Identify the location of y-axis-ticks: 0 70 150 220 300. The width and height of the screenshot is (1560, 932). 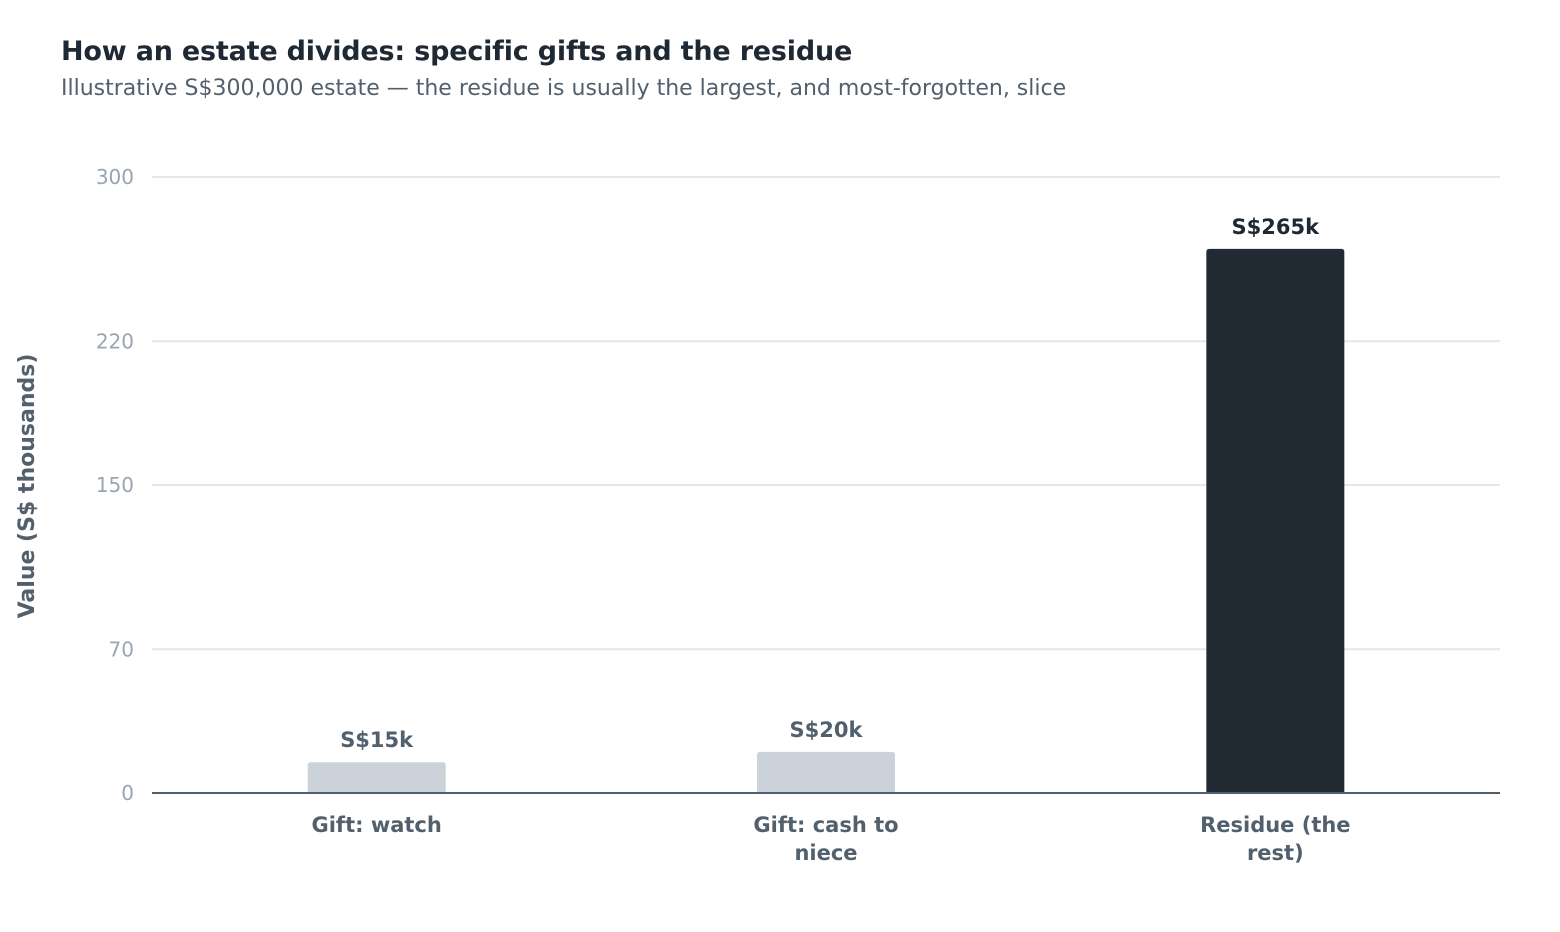
(115, 485).